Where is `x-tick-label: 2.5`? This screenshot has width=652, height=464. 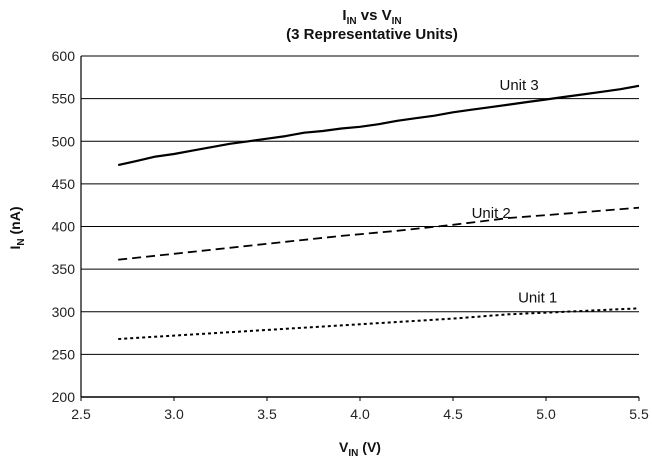
x-tick-label: 2.5 is located at coordinates (81, 414).